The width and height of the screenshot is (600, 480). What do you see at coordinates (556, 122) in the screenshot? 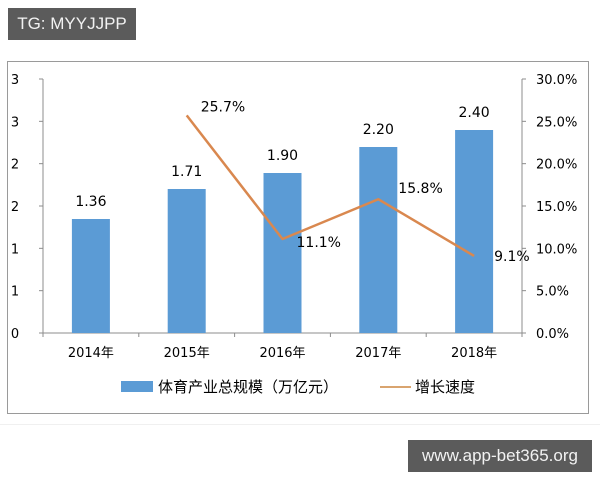
I see `right-tick-label: 25.0%` at bounding box center [556, 122].